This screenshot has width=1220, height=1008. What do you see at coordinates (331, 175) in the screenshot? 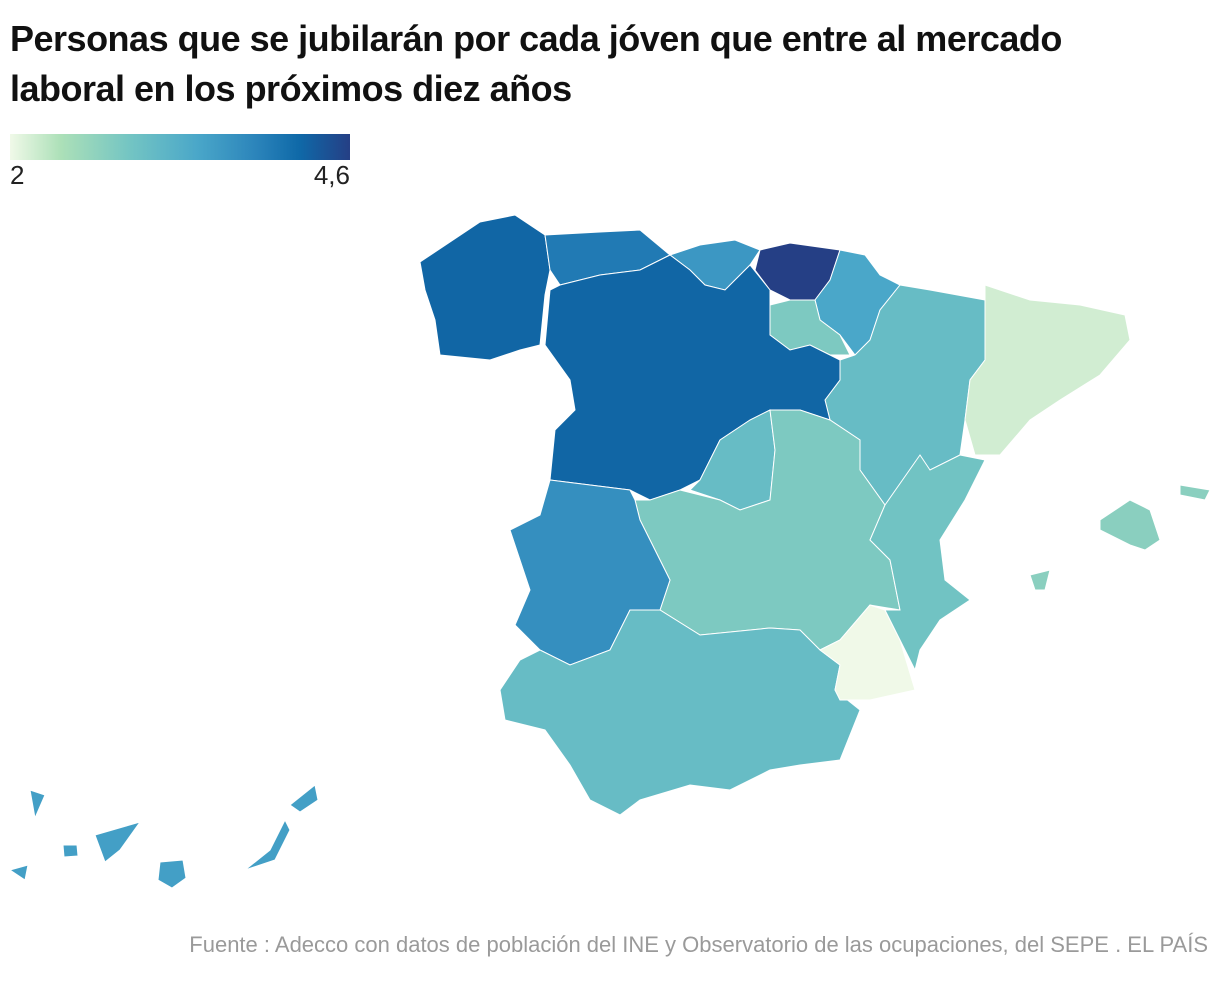
I see `legend-max-label: 4,6` at bounding box center [331, 175].